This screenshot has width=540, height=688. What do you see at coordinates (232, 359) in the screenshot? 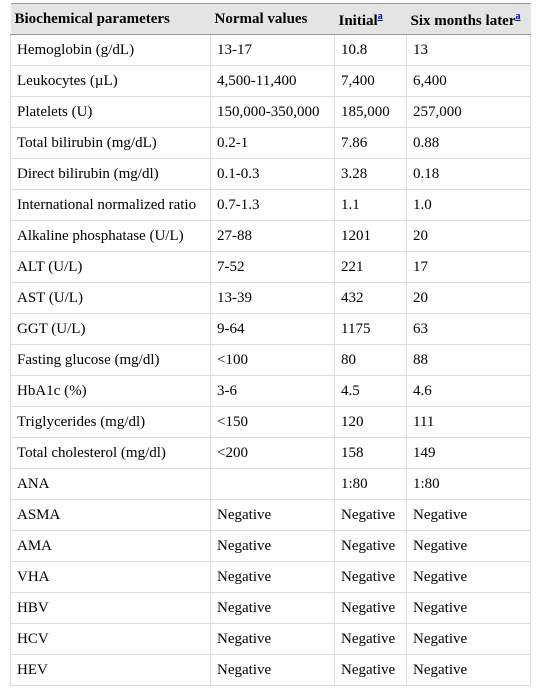
I see `cell-text: <100` at bounding box center [232, 359].